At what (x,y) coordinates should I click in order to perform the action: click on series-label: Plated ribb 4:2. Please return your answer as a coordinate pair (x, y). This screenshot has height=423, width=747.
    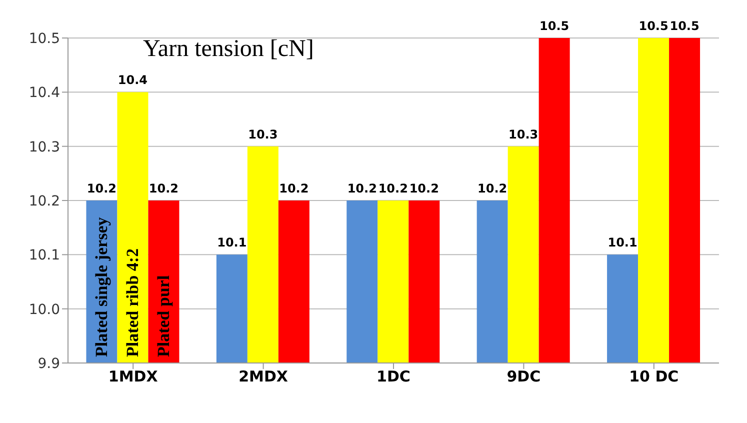
    Looking at the image, I should click on (132, 302).